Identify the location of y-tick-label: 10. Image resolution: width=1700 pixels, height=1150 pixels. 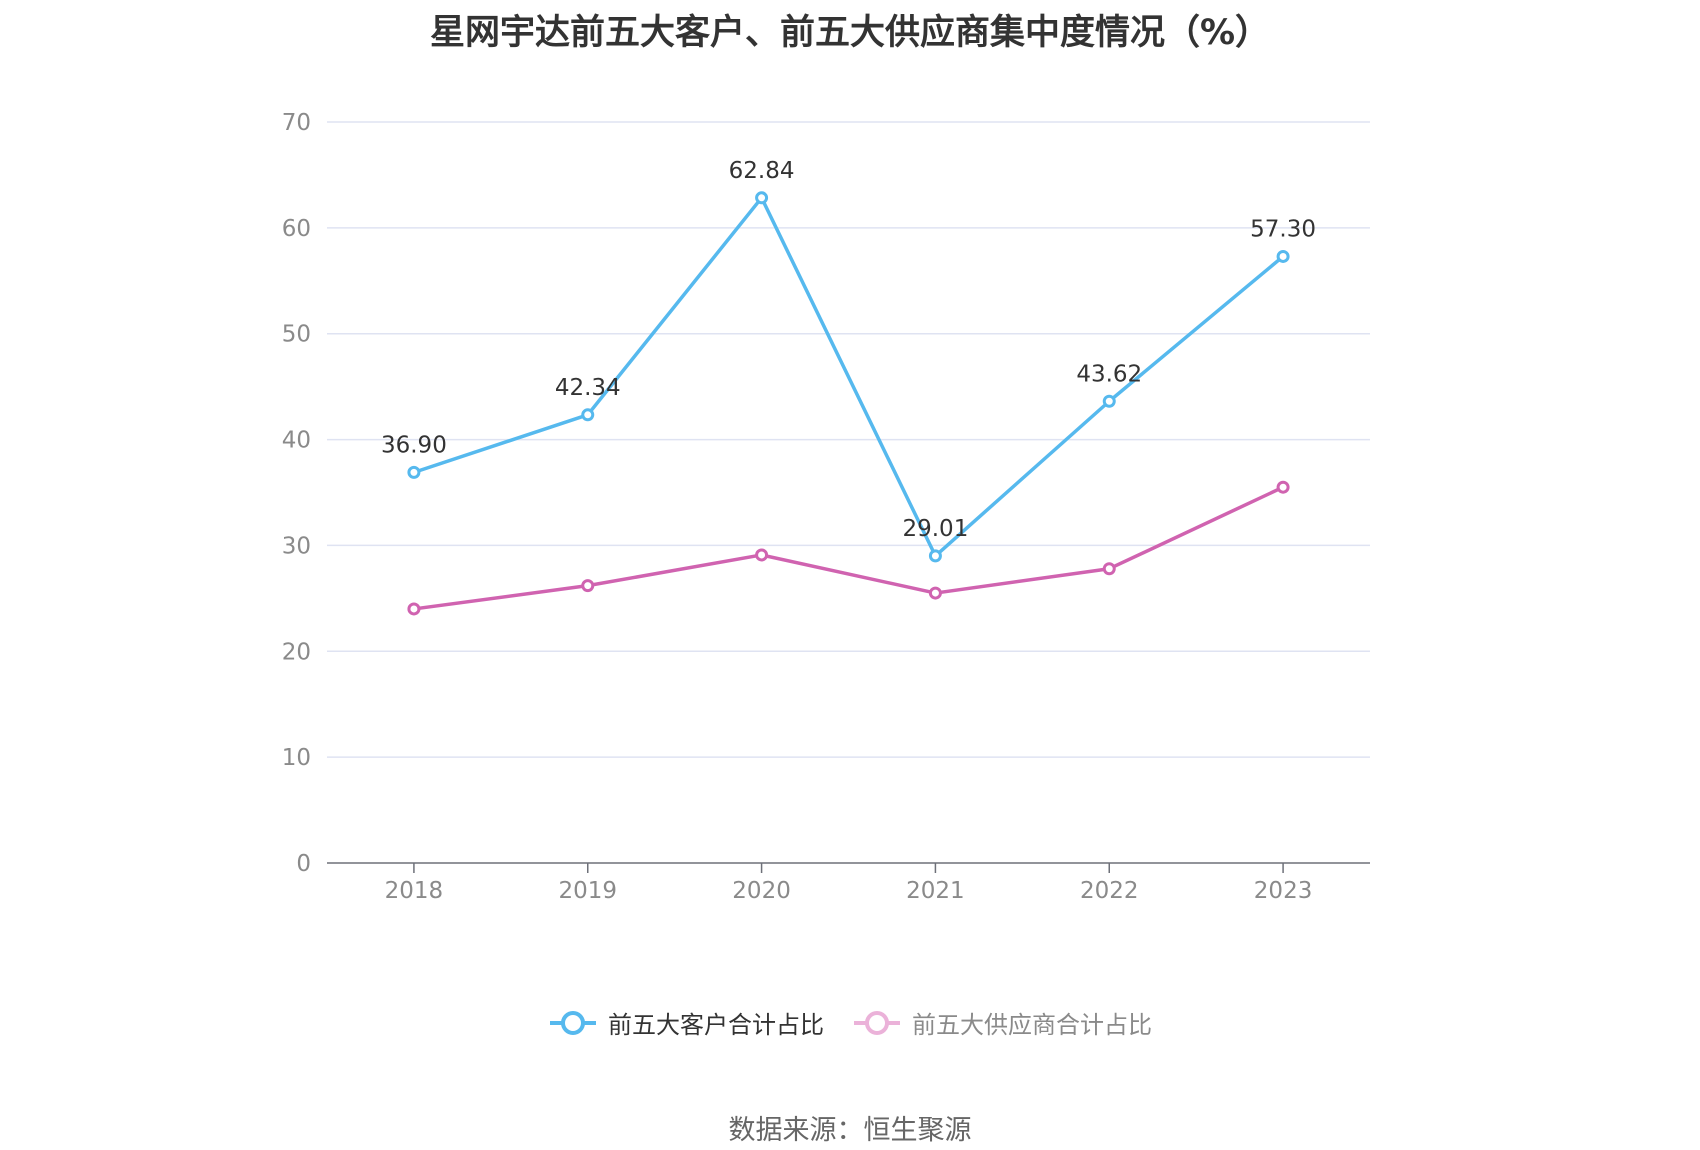
(296, 758).